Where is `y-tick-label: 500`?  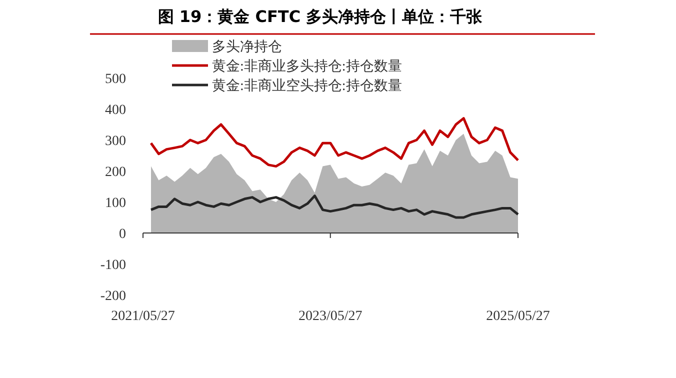 y-tick-label: 500 is located at coordinates (115, 79).